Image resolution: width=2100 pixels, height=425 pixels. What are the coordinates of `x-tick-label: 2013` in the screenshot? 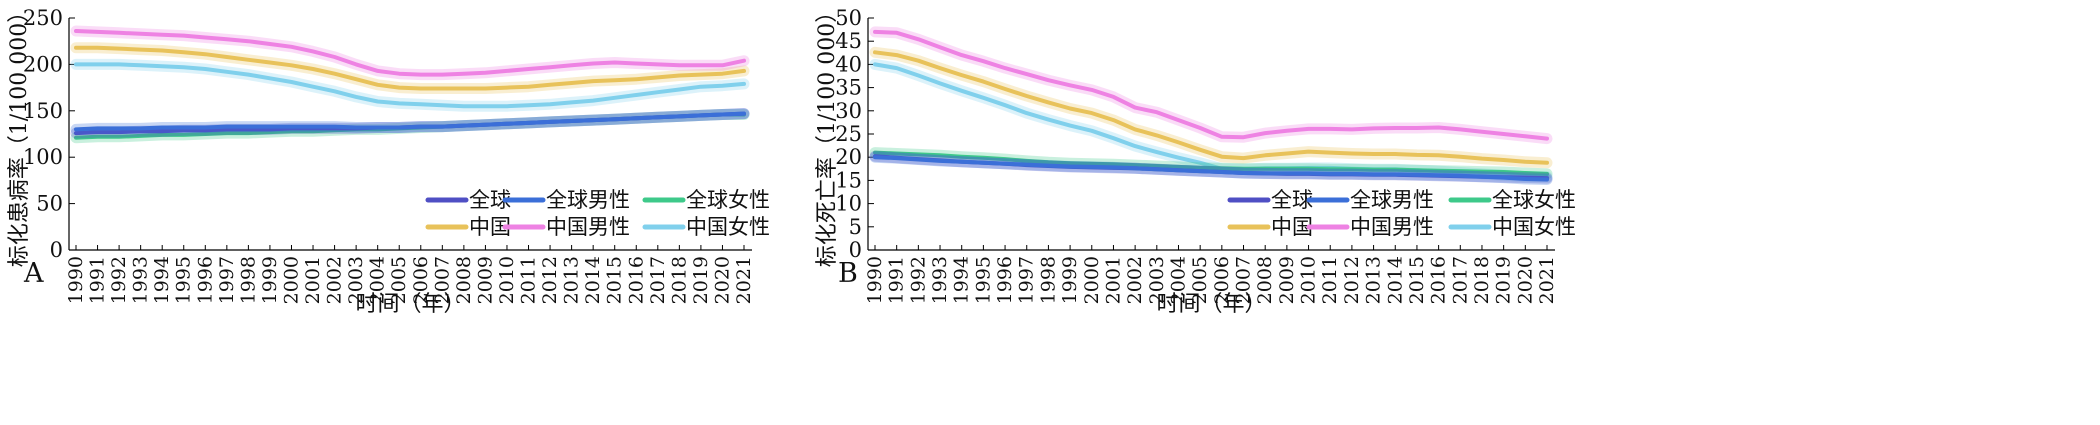 It's located at (1374, 280).